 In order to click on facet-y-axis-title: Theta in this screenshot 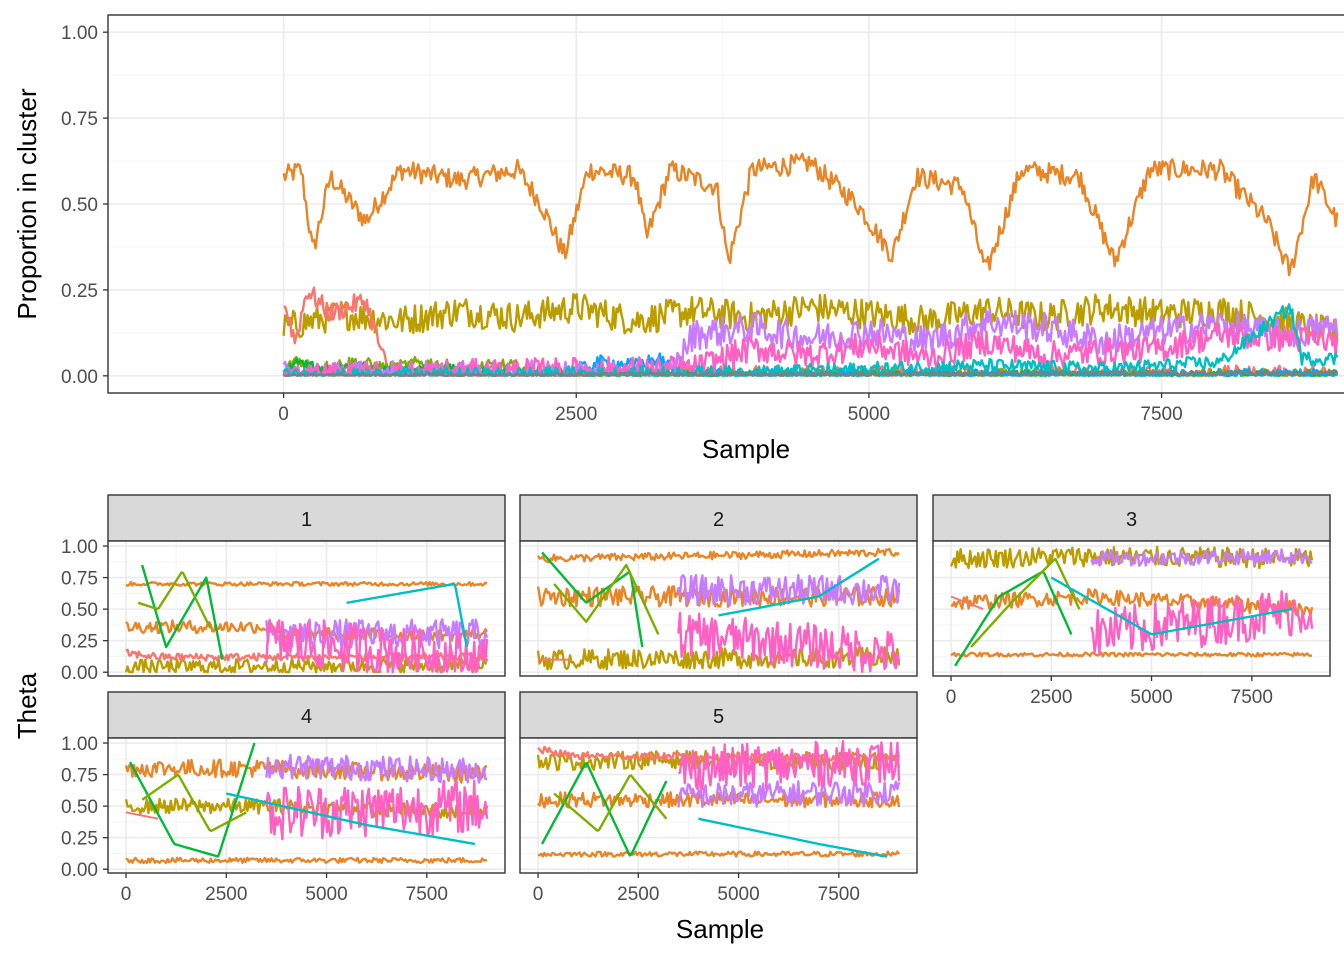, I will do `click(27, 705)`.